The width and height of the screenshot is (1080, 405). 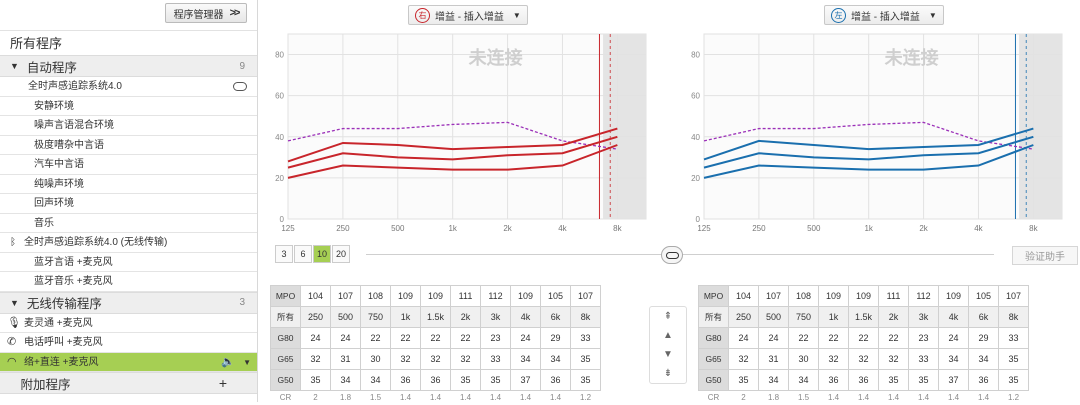 What do you see at coordinates (668, 335) in the screenshot?
I see `step-up-icon: ▲` at bounding box center [668, 335].